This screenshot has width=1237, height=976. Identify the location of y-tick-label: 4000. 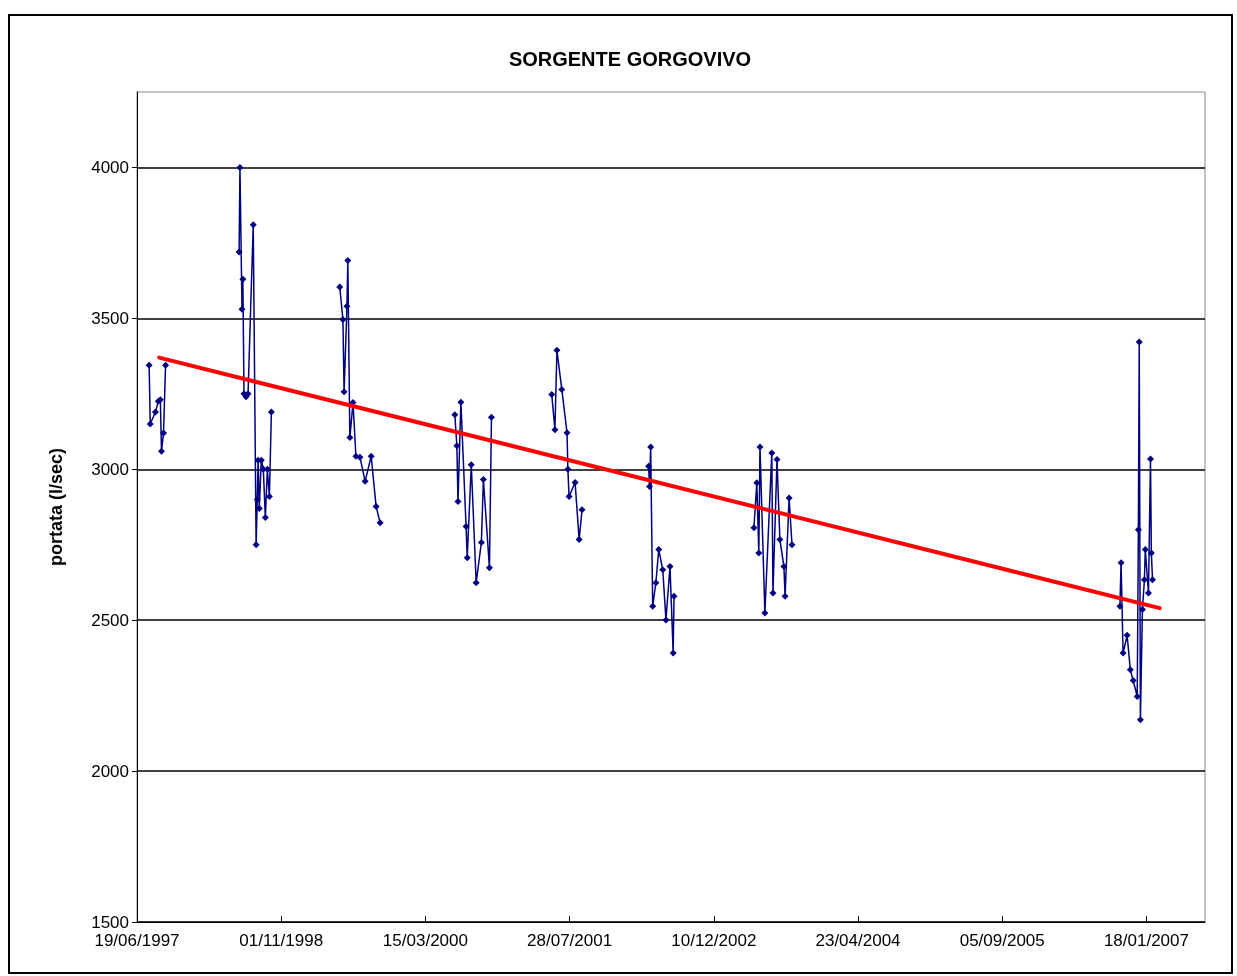
(110, 167).